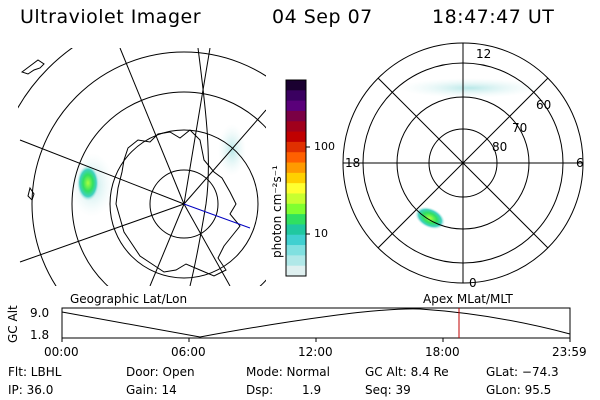 This screenshot has width=600, height=400. I want to click on timeline-y-tick-max: 9.0, so click(40, 313).